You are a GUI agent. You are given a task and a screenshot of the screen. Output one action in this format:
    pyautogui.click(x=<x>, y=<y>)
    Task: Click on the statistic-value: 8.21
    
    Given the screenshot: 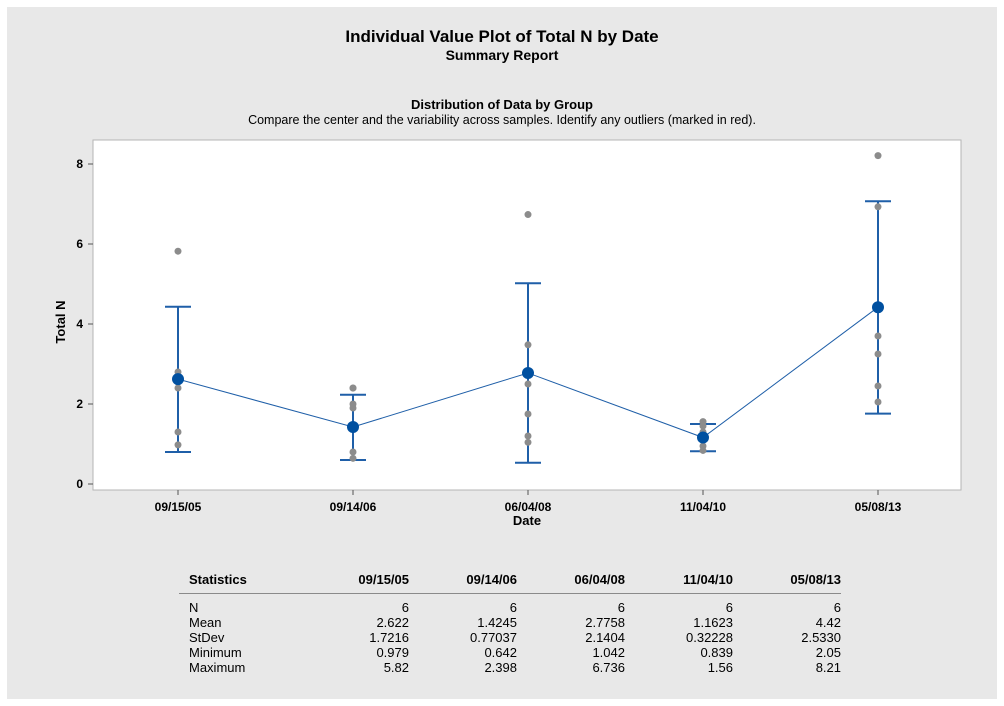 What is the action you would take?
    pyautogui.click(x=828, y=667)
    